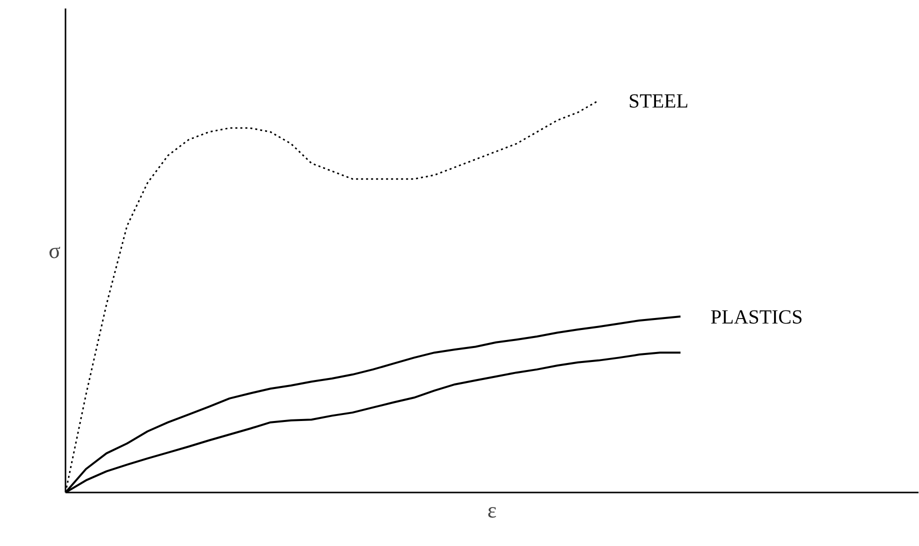  I want to click on x-axis-title: ε, so click(492, 510).